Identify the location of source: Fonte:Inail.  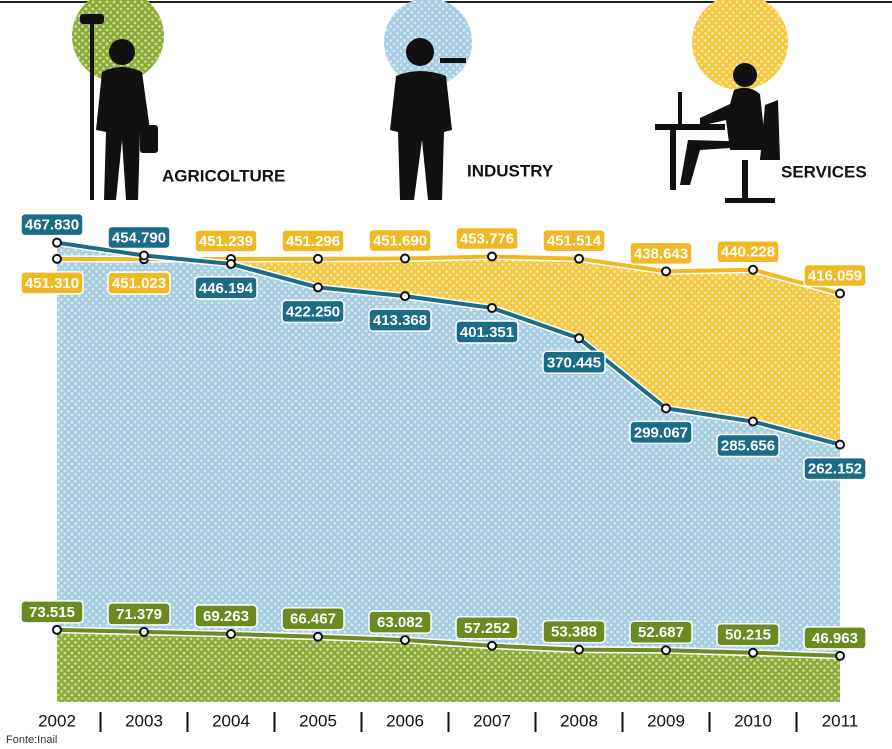
(31, 740).